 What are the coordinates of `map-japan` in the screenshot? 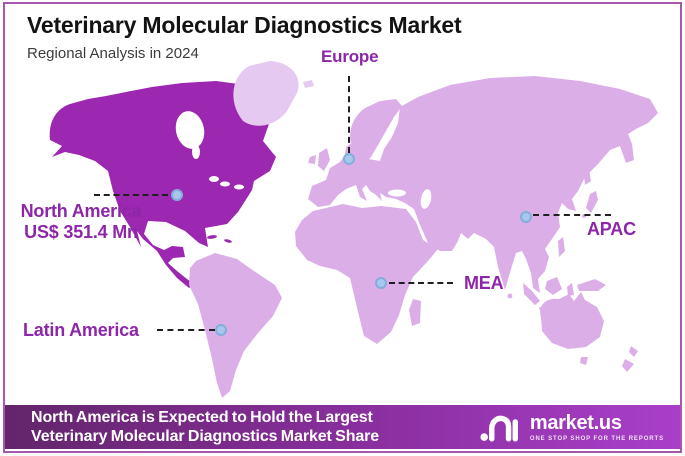 It's located at (592, 202).